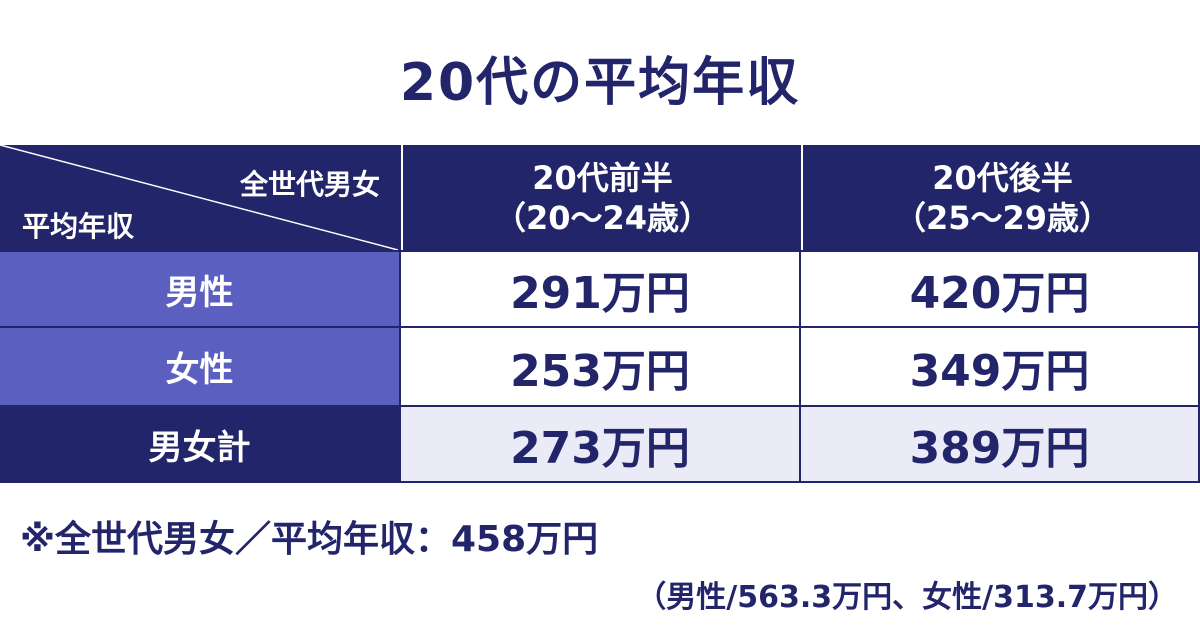  Describe the element at coordinates (600, 366) in the screenshot. I see `value-cell: 253万円` at that location.